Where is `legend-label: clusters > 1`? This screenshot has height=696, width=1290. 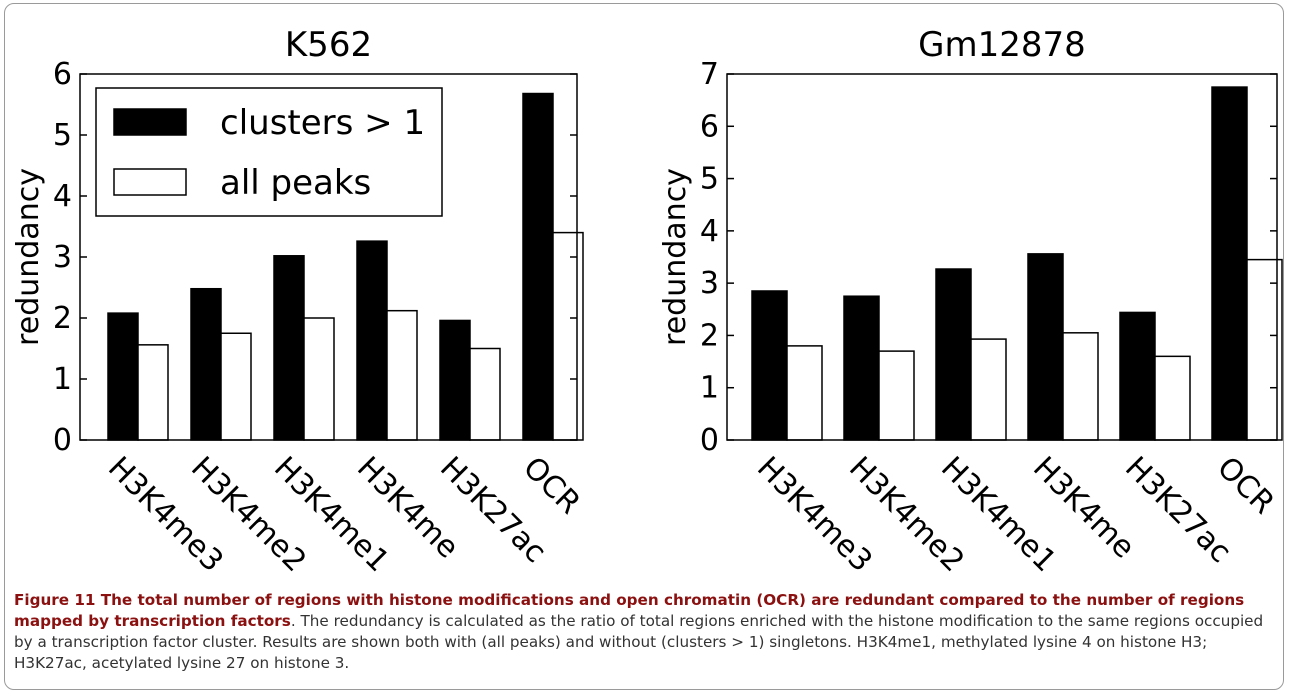 legend-label: clusters > 1 is located at coordinates (322, 123).